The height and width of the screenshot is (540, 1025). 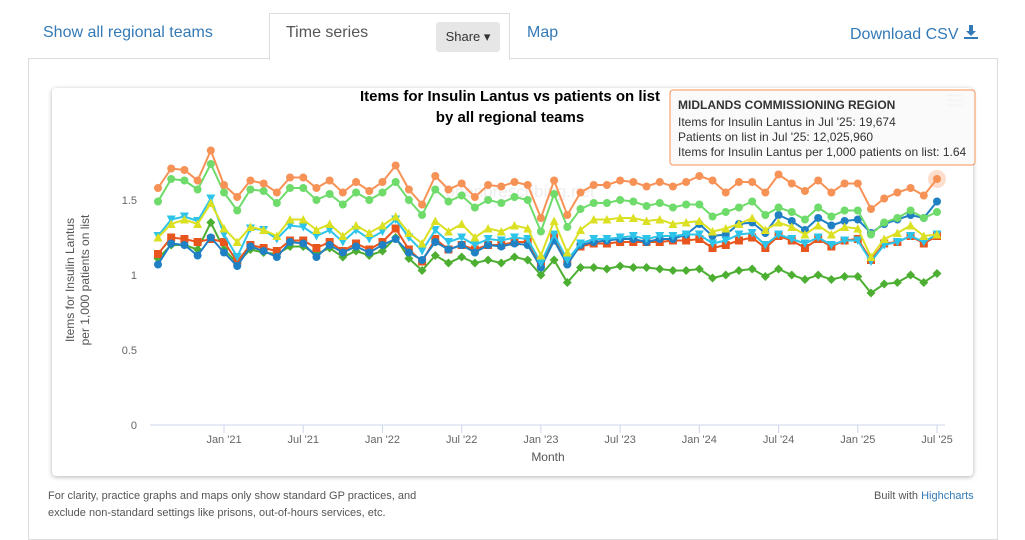 What do you see at coordinates (134, 426) in the screenshot?
I see `y-tick-label: 0` at bounding box center [134, 426].